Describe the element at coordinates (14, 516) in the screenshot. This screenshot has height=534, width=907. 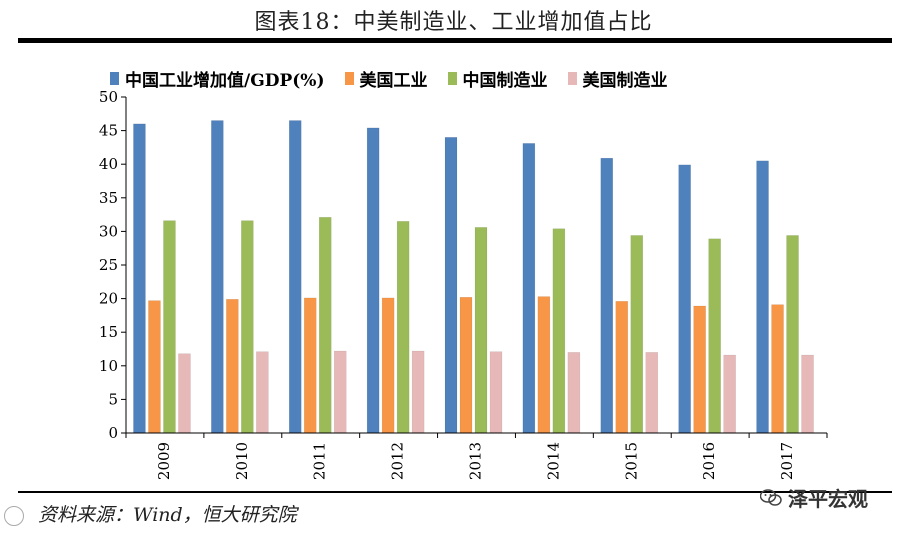
I see `corner-logo-icon` at that location.